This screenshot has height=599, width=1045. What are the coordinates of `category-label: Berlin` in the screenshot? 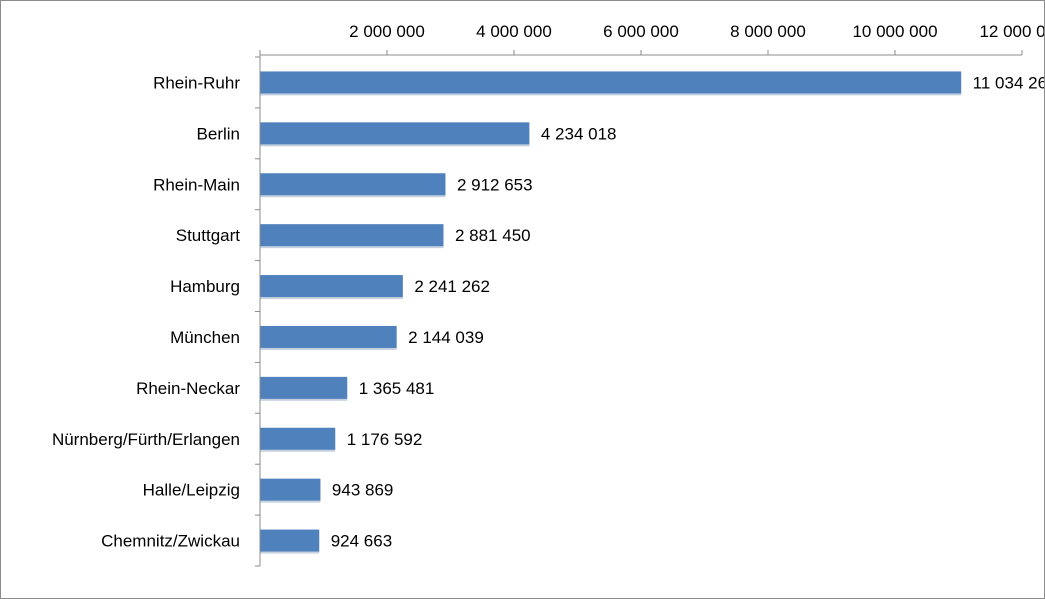 It's located at (218, 133).